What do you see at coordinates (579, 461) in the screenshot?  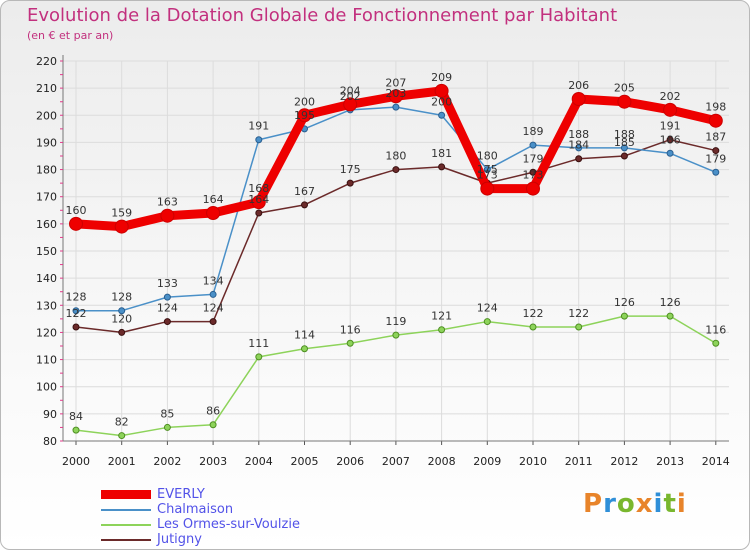 I see `x-tick-label: 2011` at bounding box center [579, 461].